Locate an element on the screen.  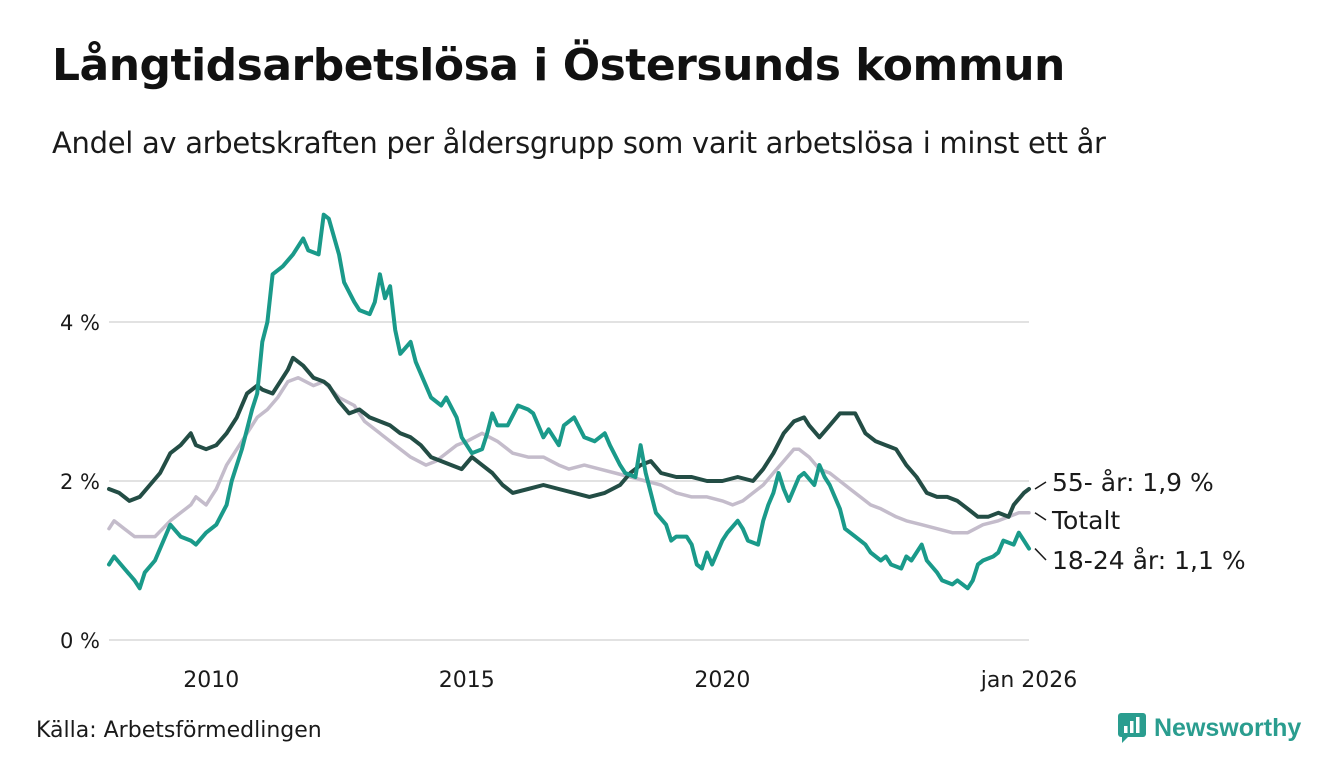
newsworthy-logo: Newsworthy is located at coordinates (1209, 728).